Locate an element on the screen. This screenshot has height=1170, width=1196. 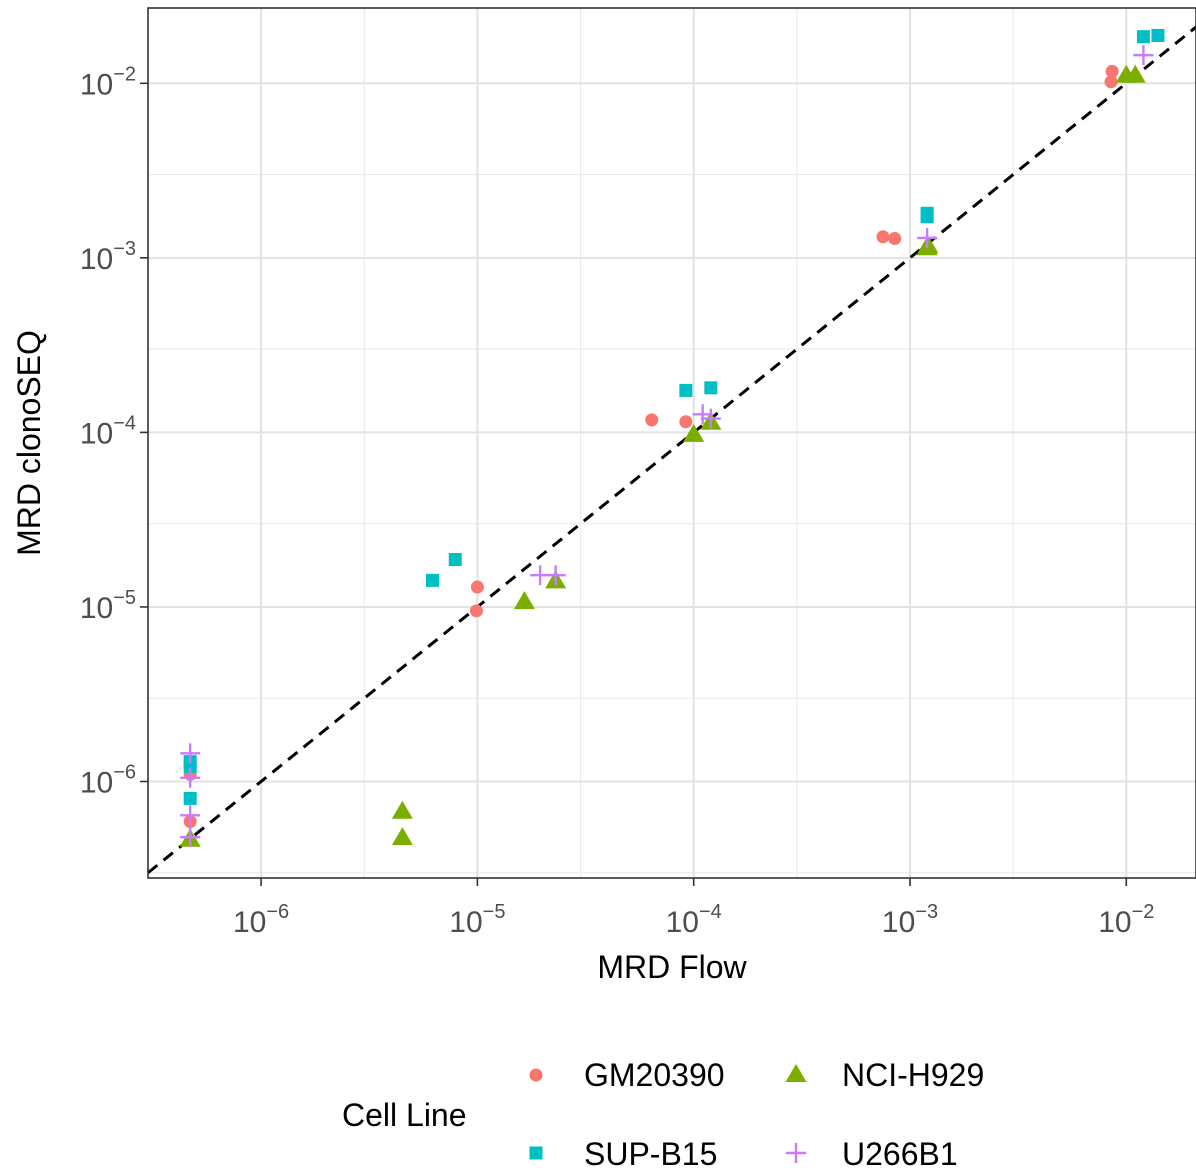
legend-item-nci-h929: NCI-H929 is located at coordinates (884, 1075).